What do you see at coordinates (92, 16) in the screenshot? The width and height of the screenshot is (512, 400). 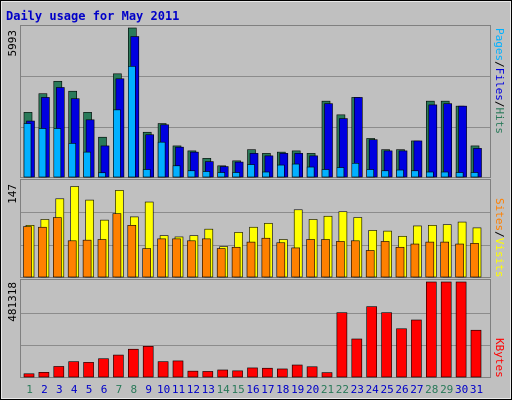 I see `chart-title: Daily usage for May 2011` at bounding box center [92, 16].